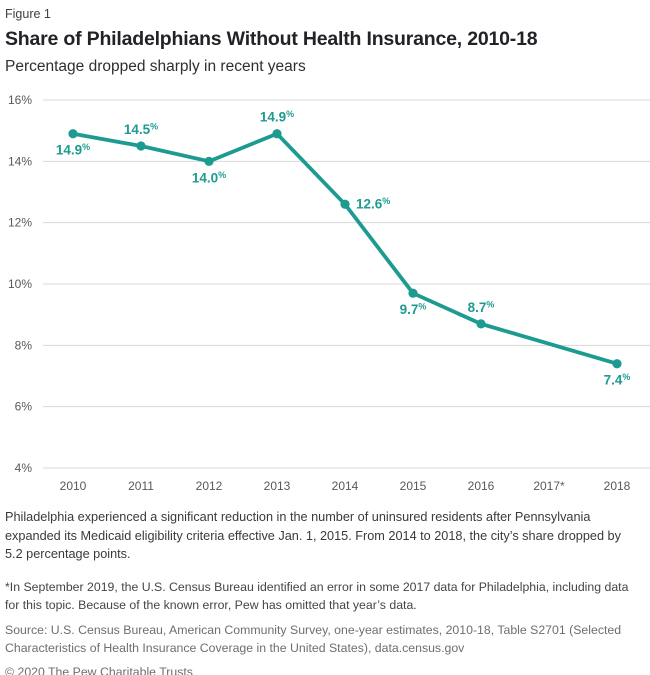  Describe the element at coordinates (24, 407) in the screenshot. I see `y-axis-tick-label: 6%` at that location.